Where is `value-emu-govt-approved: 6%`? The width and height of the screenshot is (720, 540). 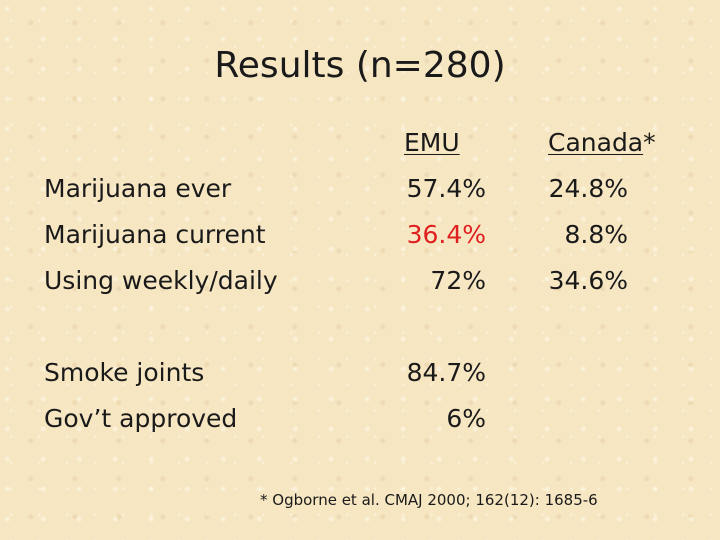 value-emu-govt-approved: 6% is located at coordinates (466, 418).